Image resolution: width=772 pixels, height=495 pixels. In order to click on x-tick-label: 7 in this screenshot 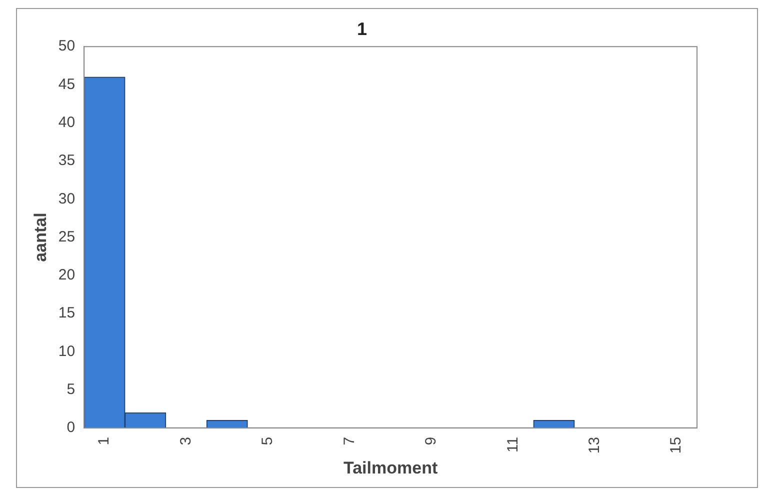, I will do `click(349, 441)`.